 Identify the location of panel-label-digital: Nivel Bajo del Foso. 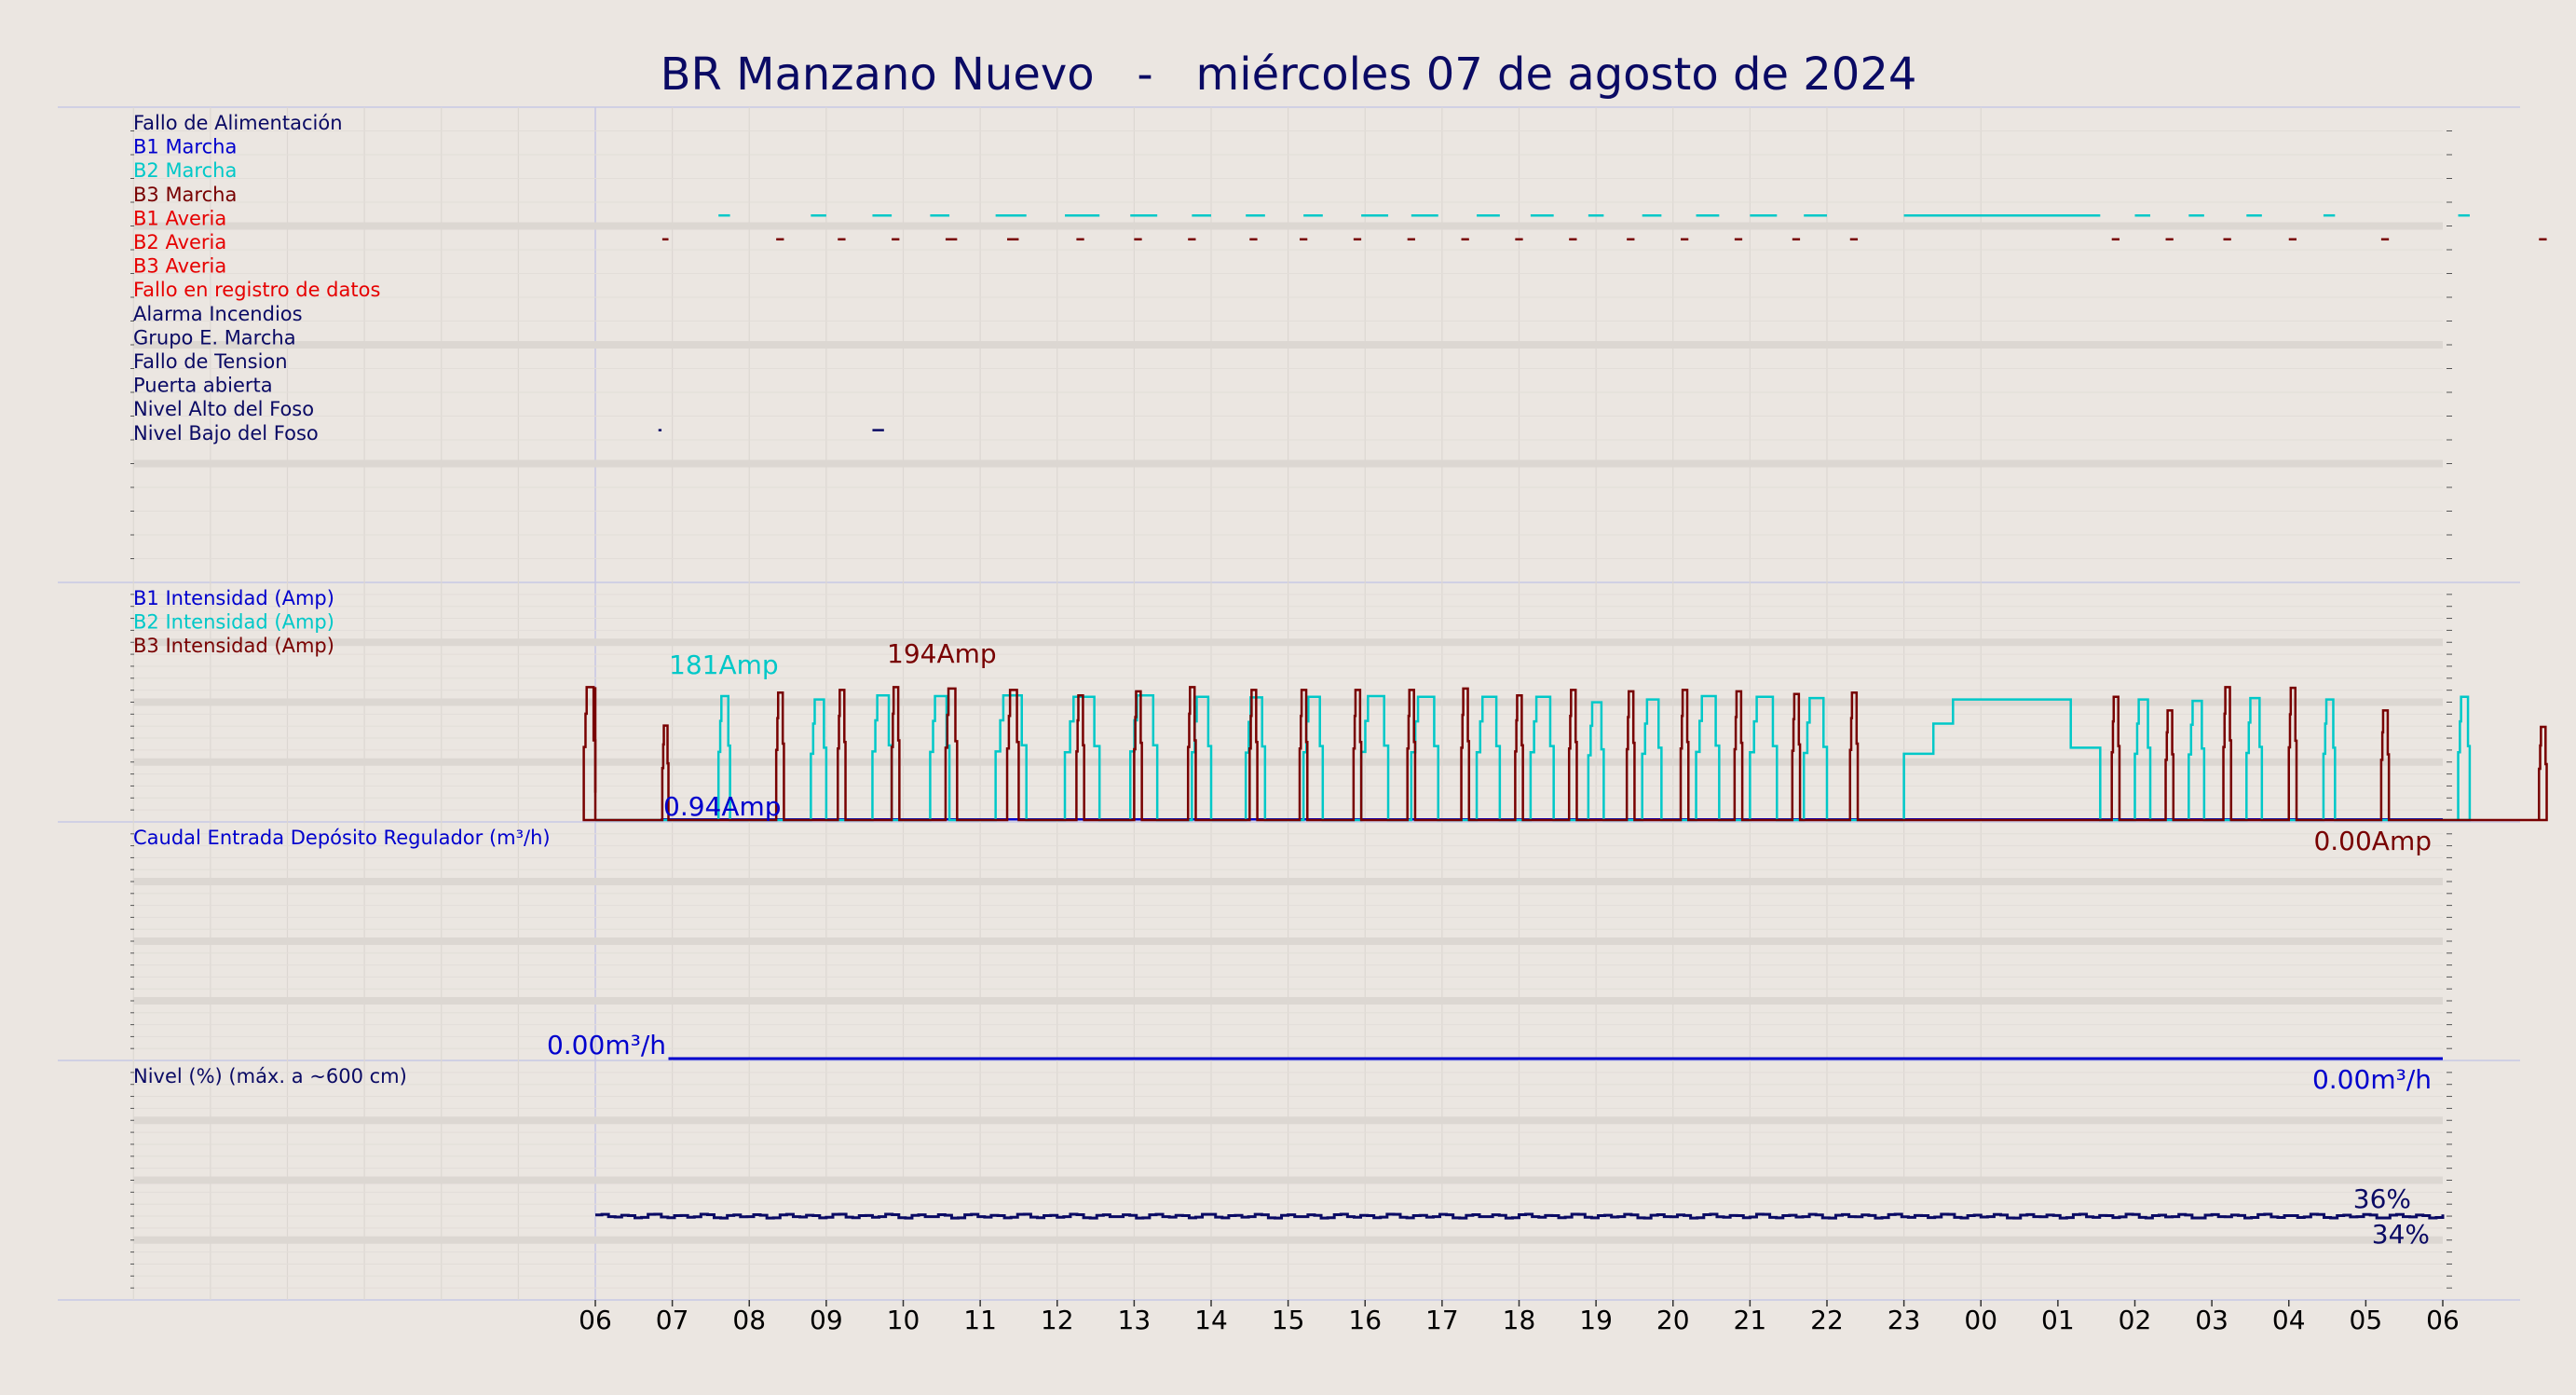
(226, 433).